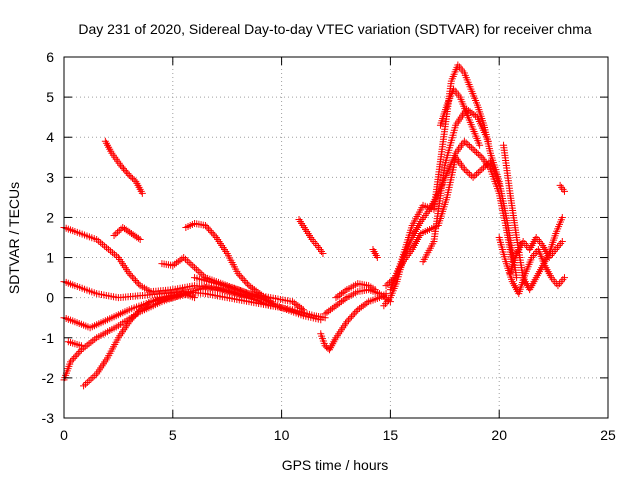 This screenshot has height=480, width=640. I want to click on y-tick-label: 2, so click(50, 217).